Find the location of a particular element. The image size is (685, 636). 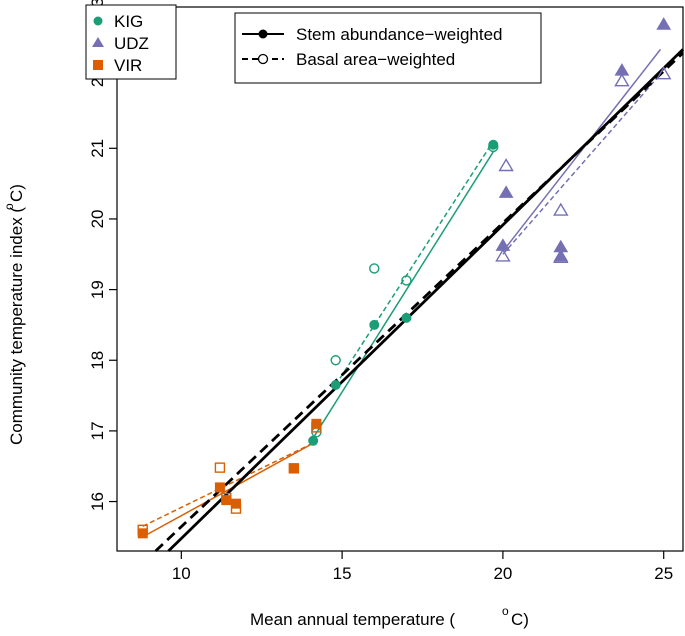

x-axis-unit: C) is located at coordinates (520, 619).